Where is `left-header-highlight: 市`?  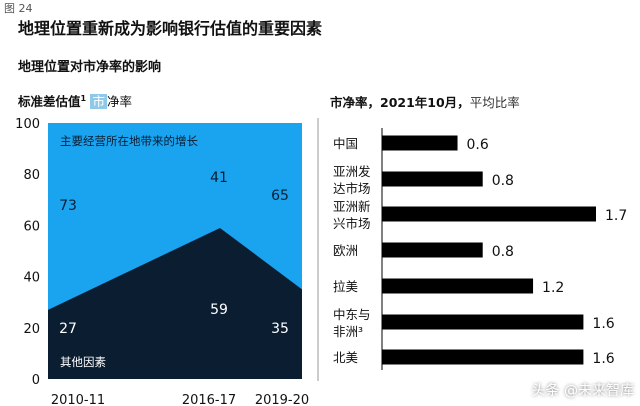
left-header-highlight: 市 is located at coordinates (98, 101).